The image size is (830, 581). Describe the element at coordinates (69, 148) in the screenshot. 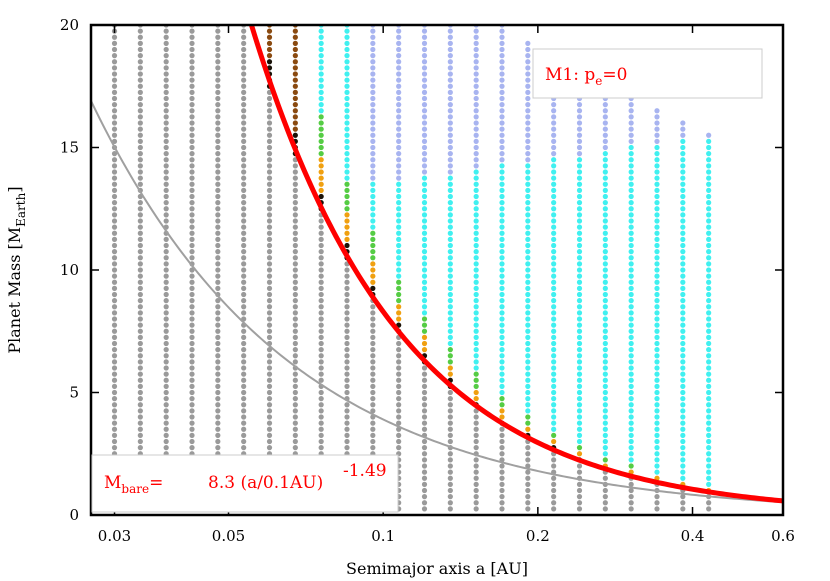

I see `y-tick-label: 15` at that location.